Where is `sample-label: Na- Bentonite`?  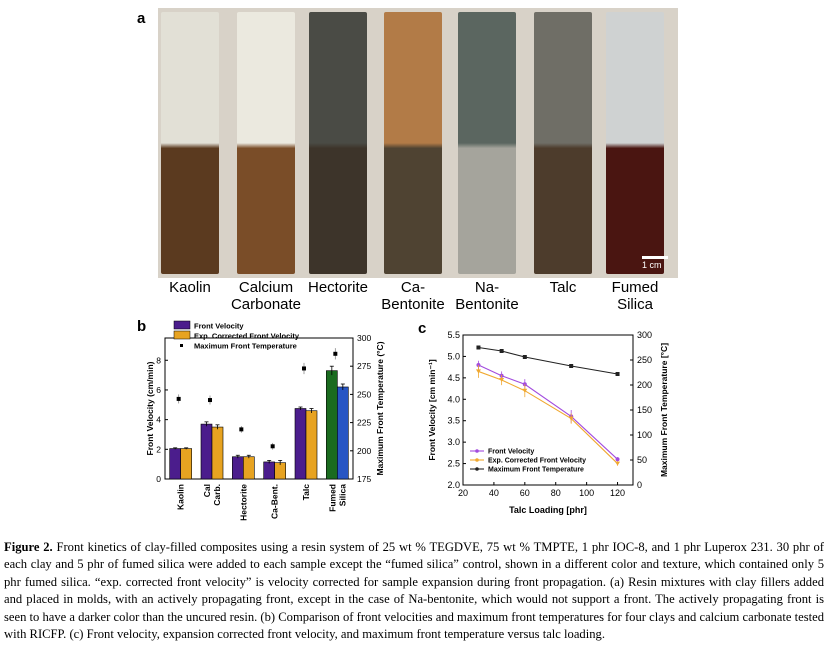 sample-label: Na- Bentonite is located at coordinates (487, 296).